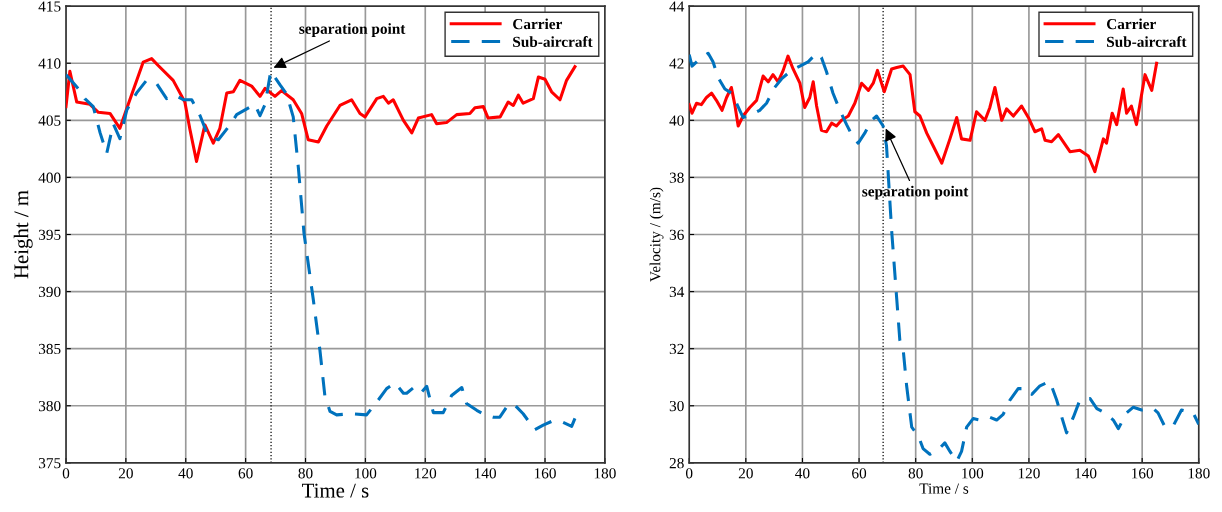 This screenshot has width=1222, height=512. What do you see at coordinates (677, 292) in the screenshot?
I see `y-tick-label: 34` at bounding box center [677, 292].